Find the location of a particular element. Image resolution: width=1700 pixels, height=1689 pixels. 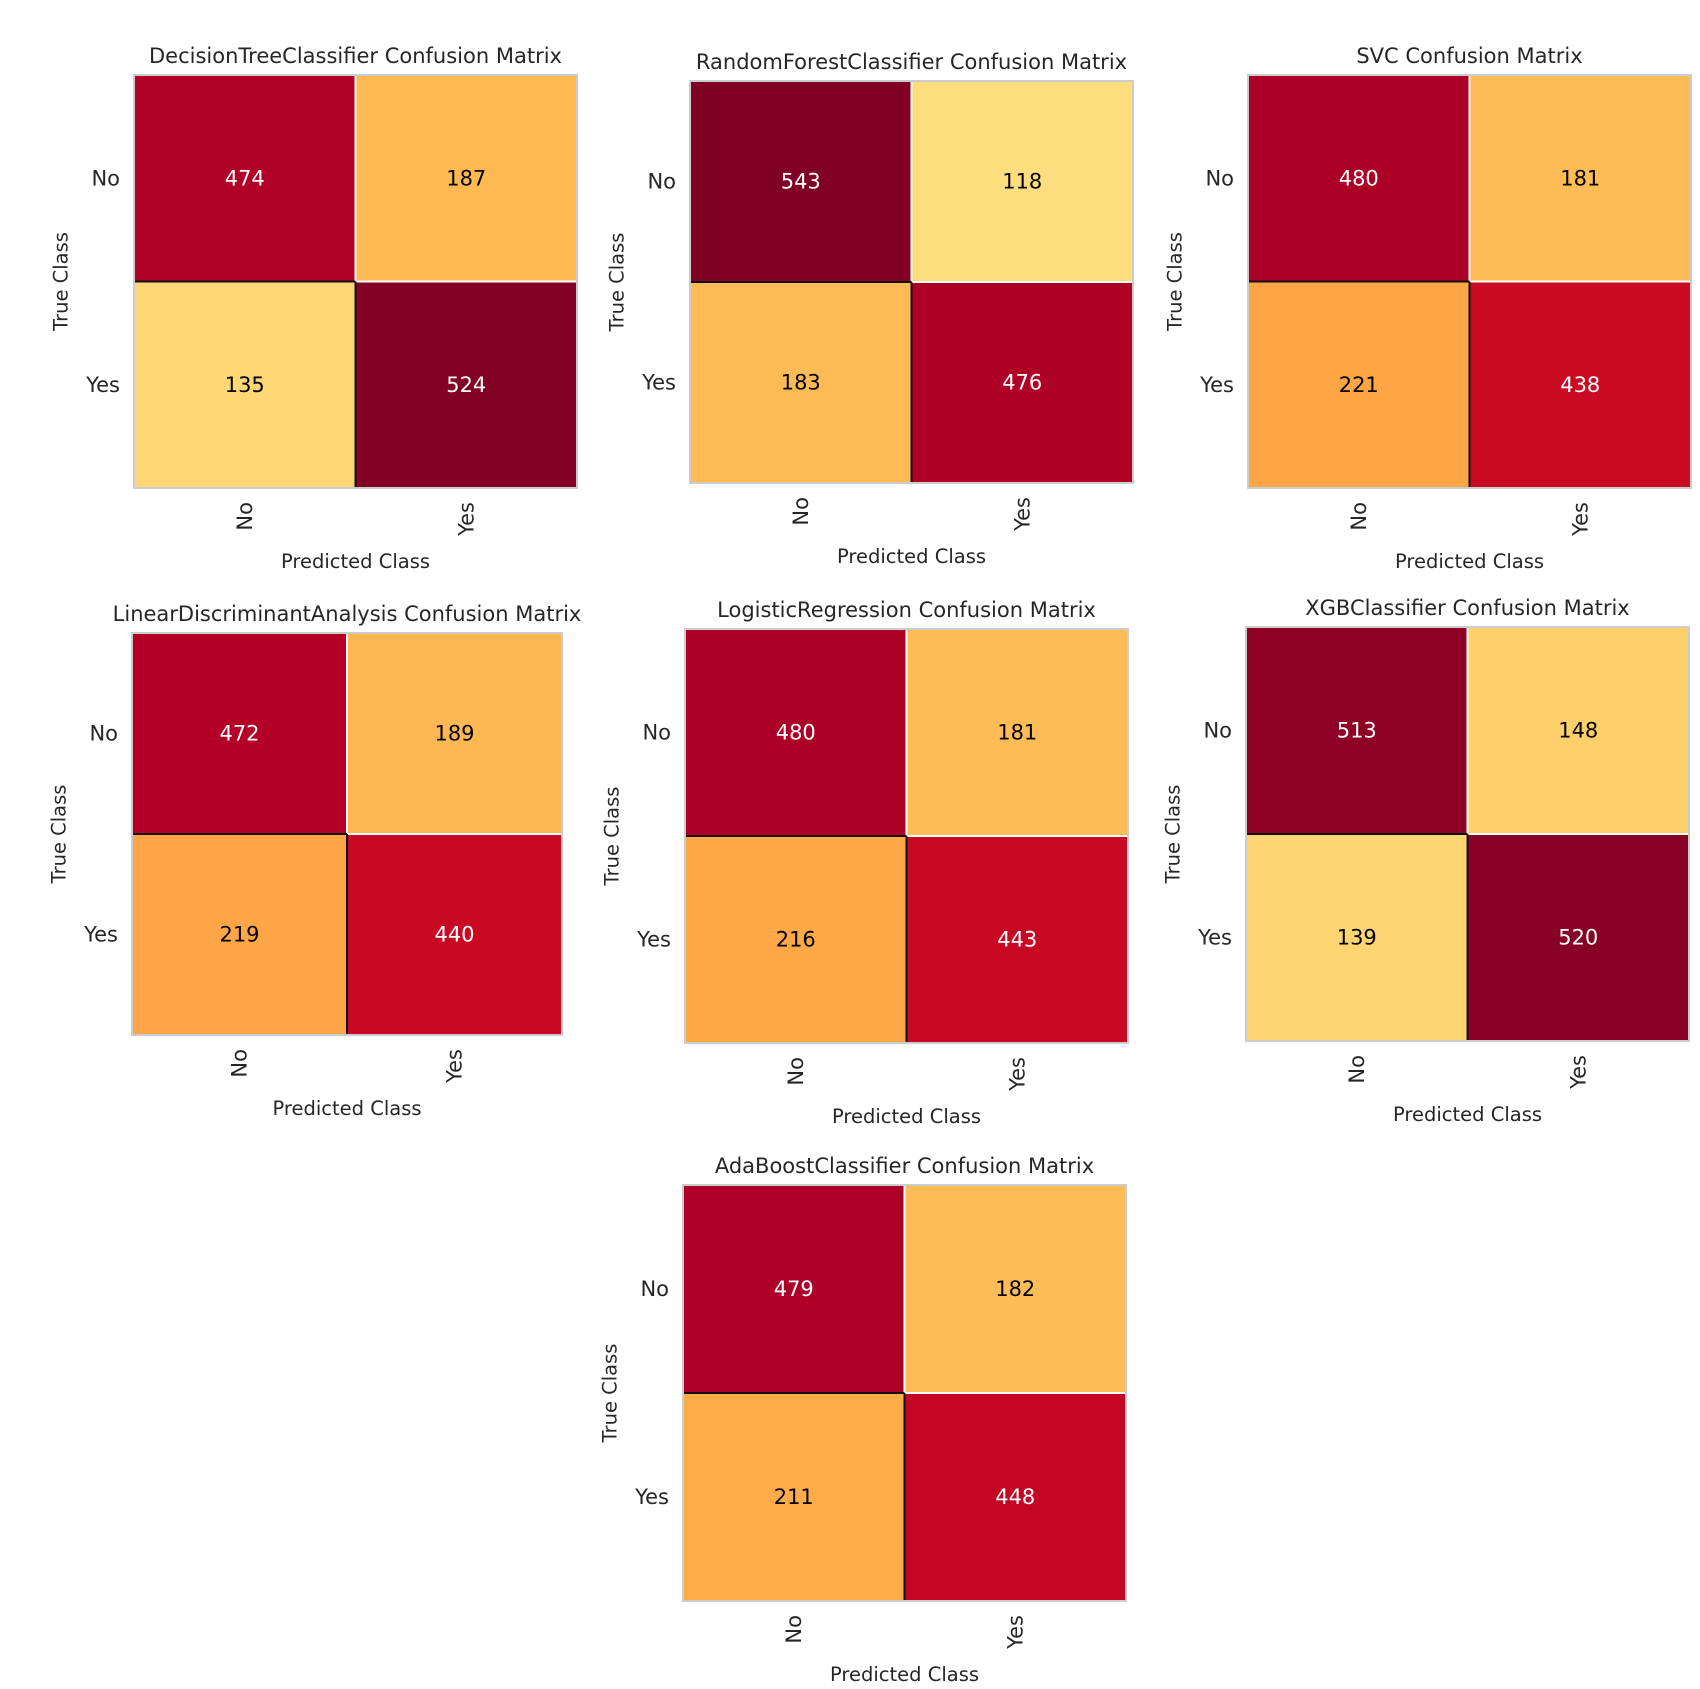

cell-value-label: 219 is located at coordinates (239, 935).